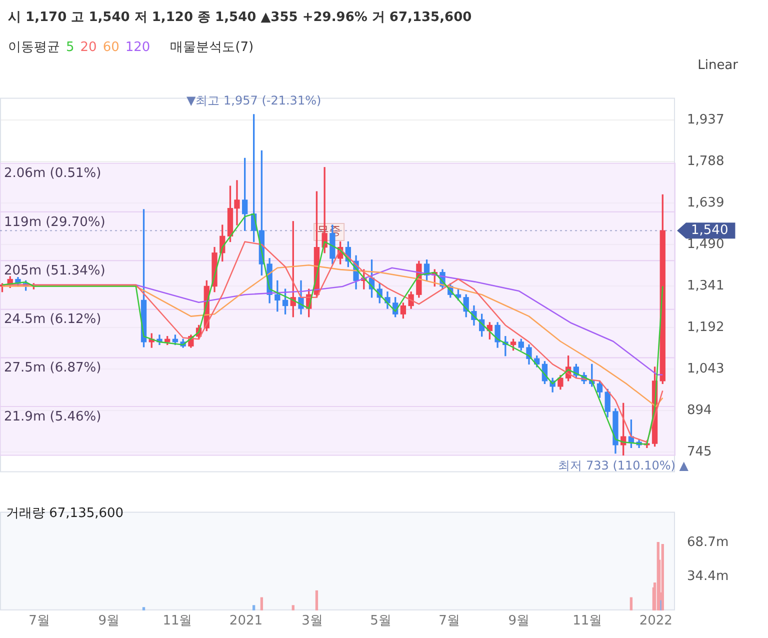 This screenshot has height=638, width=768. Describe the element at coordinates (705, 327) in the screenshot. I see `y-tick-label: 1,192` at that location.